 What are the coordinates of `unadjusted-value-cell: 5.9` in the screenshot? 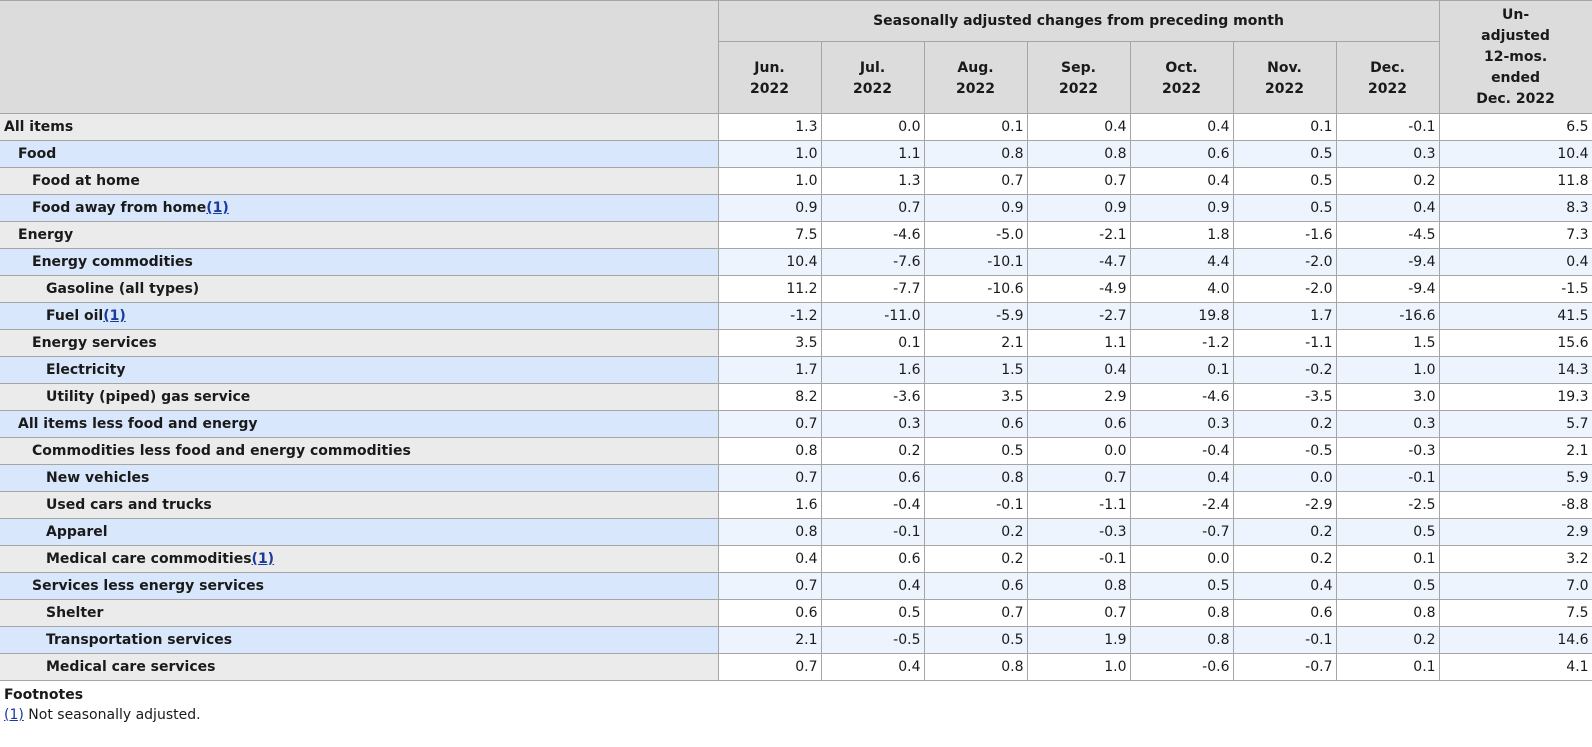 It's located at (1515, 478).